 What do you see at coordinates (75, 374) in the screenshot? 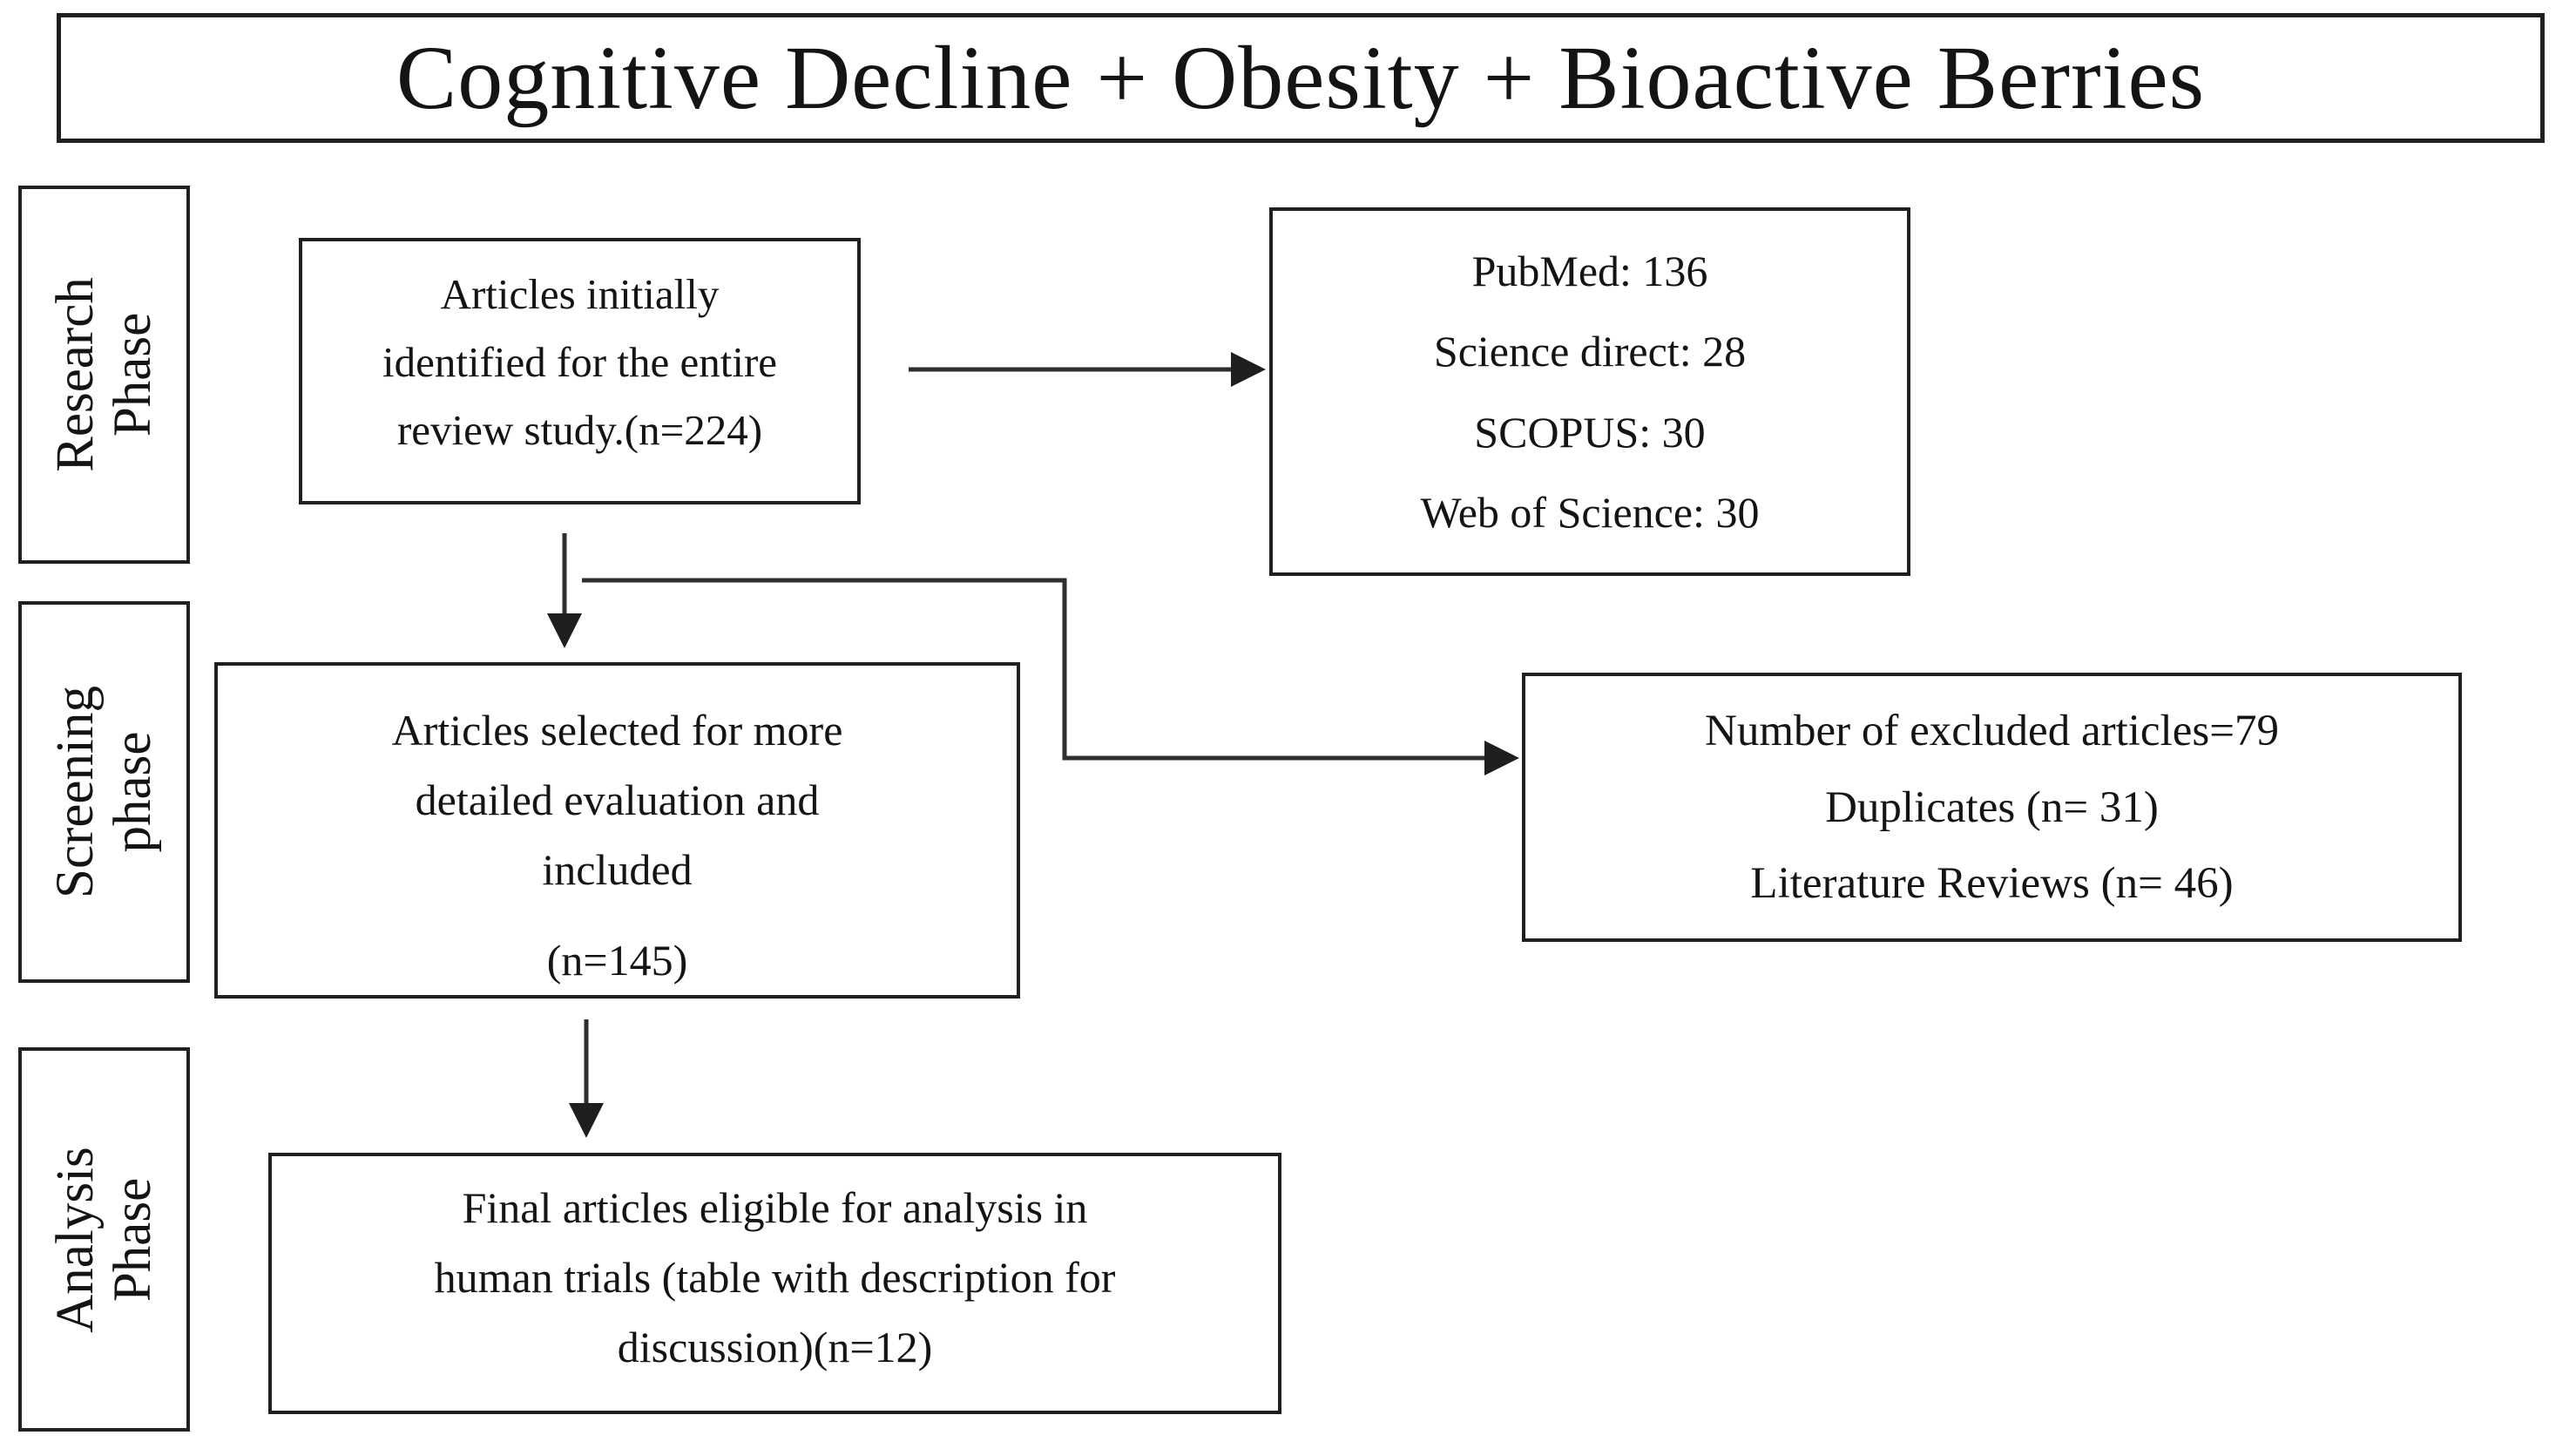
I see `phase-label-line: Research` at bounding box center [75, 374].